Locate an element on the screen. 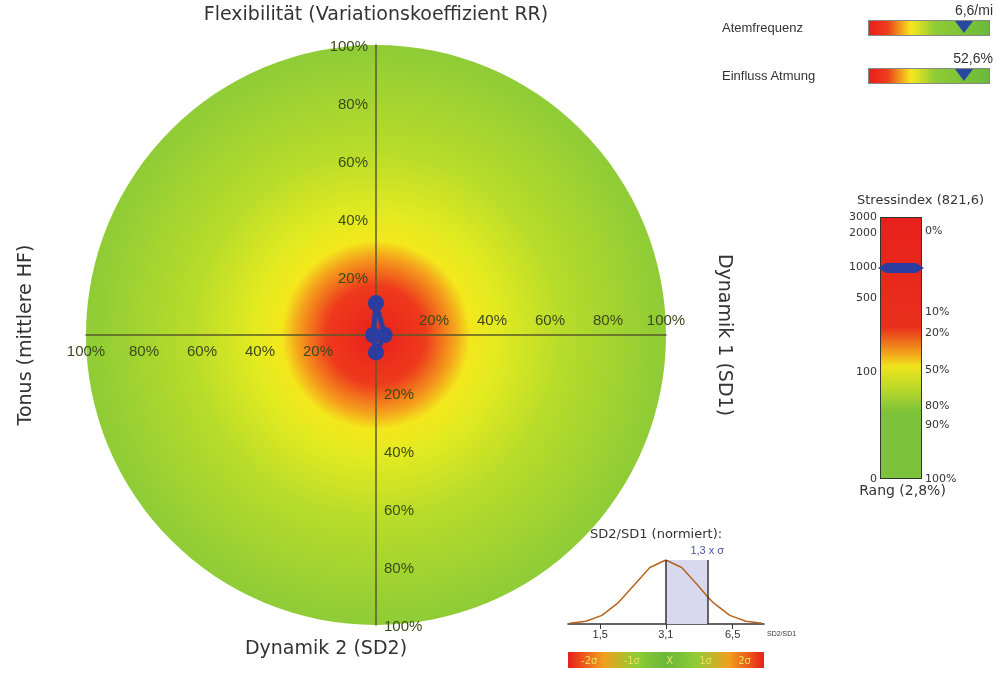 This screenshot has height=675, width=1001. text: 50% is located at coordinates (937, 369).